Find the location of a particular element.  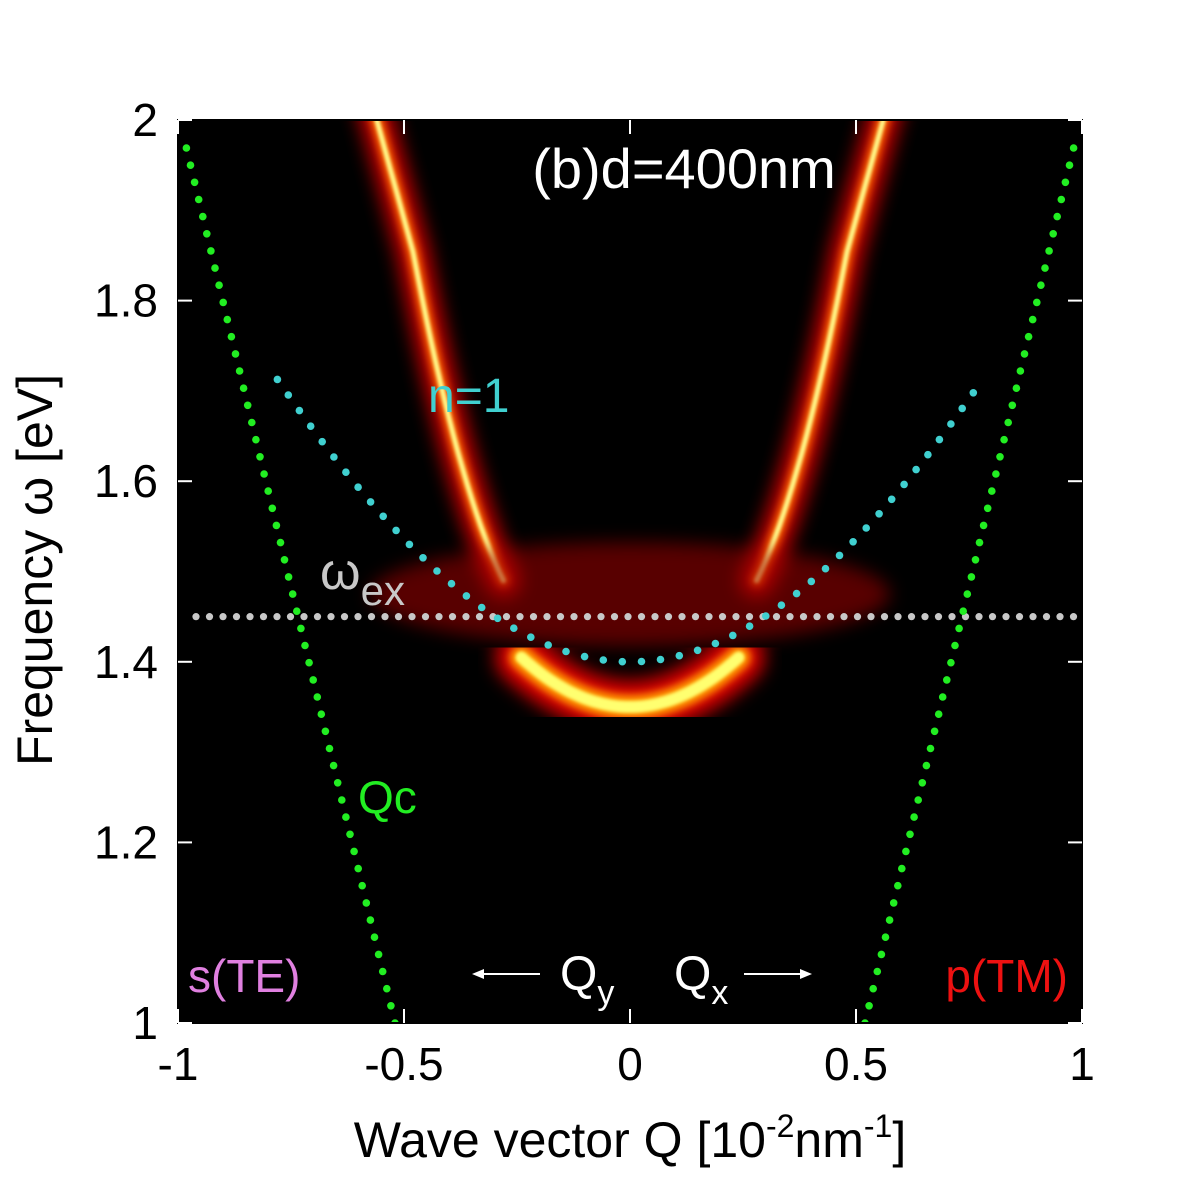

y-tick-label: 1.6 is located at coordinates (126, 481).